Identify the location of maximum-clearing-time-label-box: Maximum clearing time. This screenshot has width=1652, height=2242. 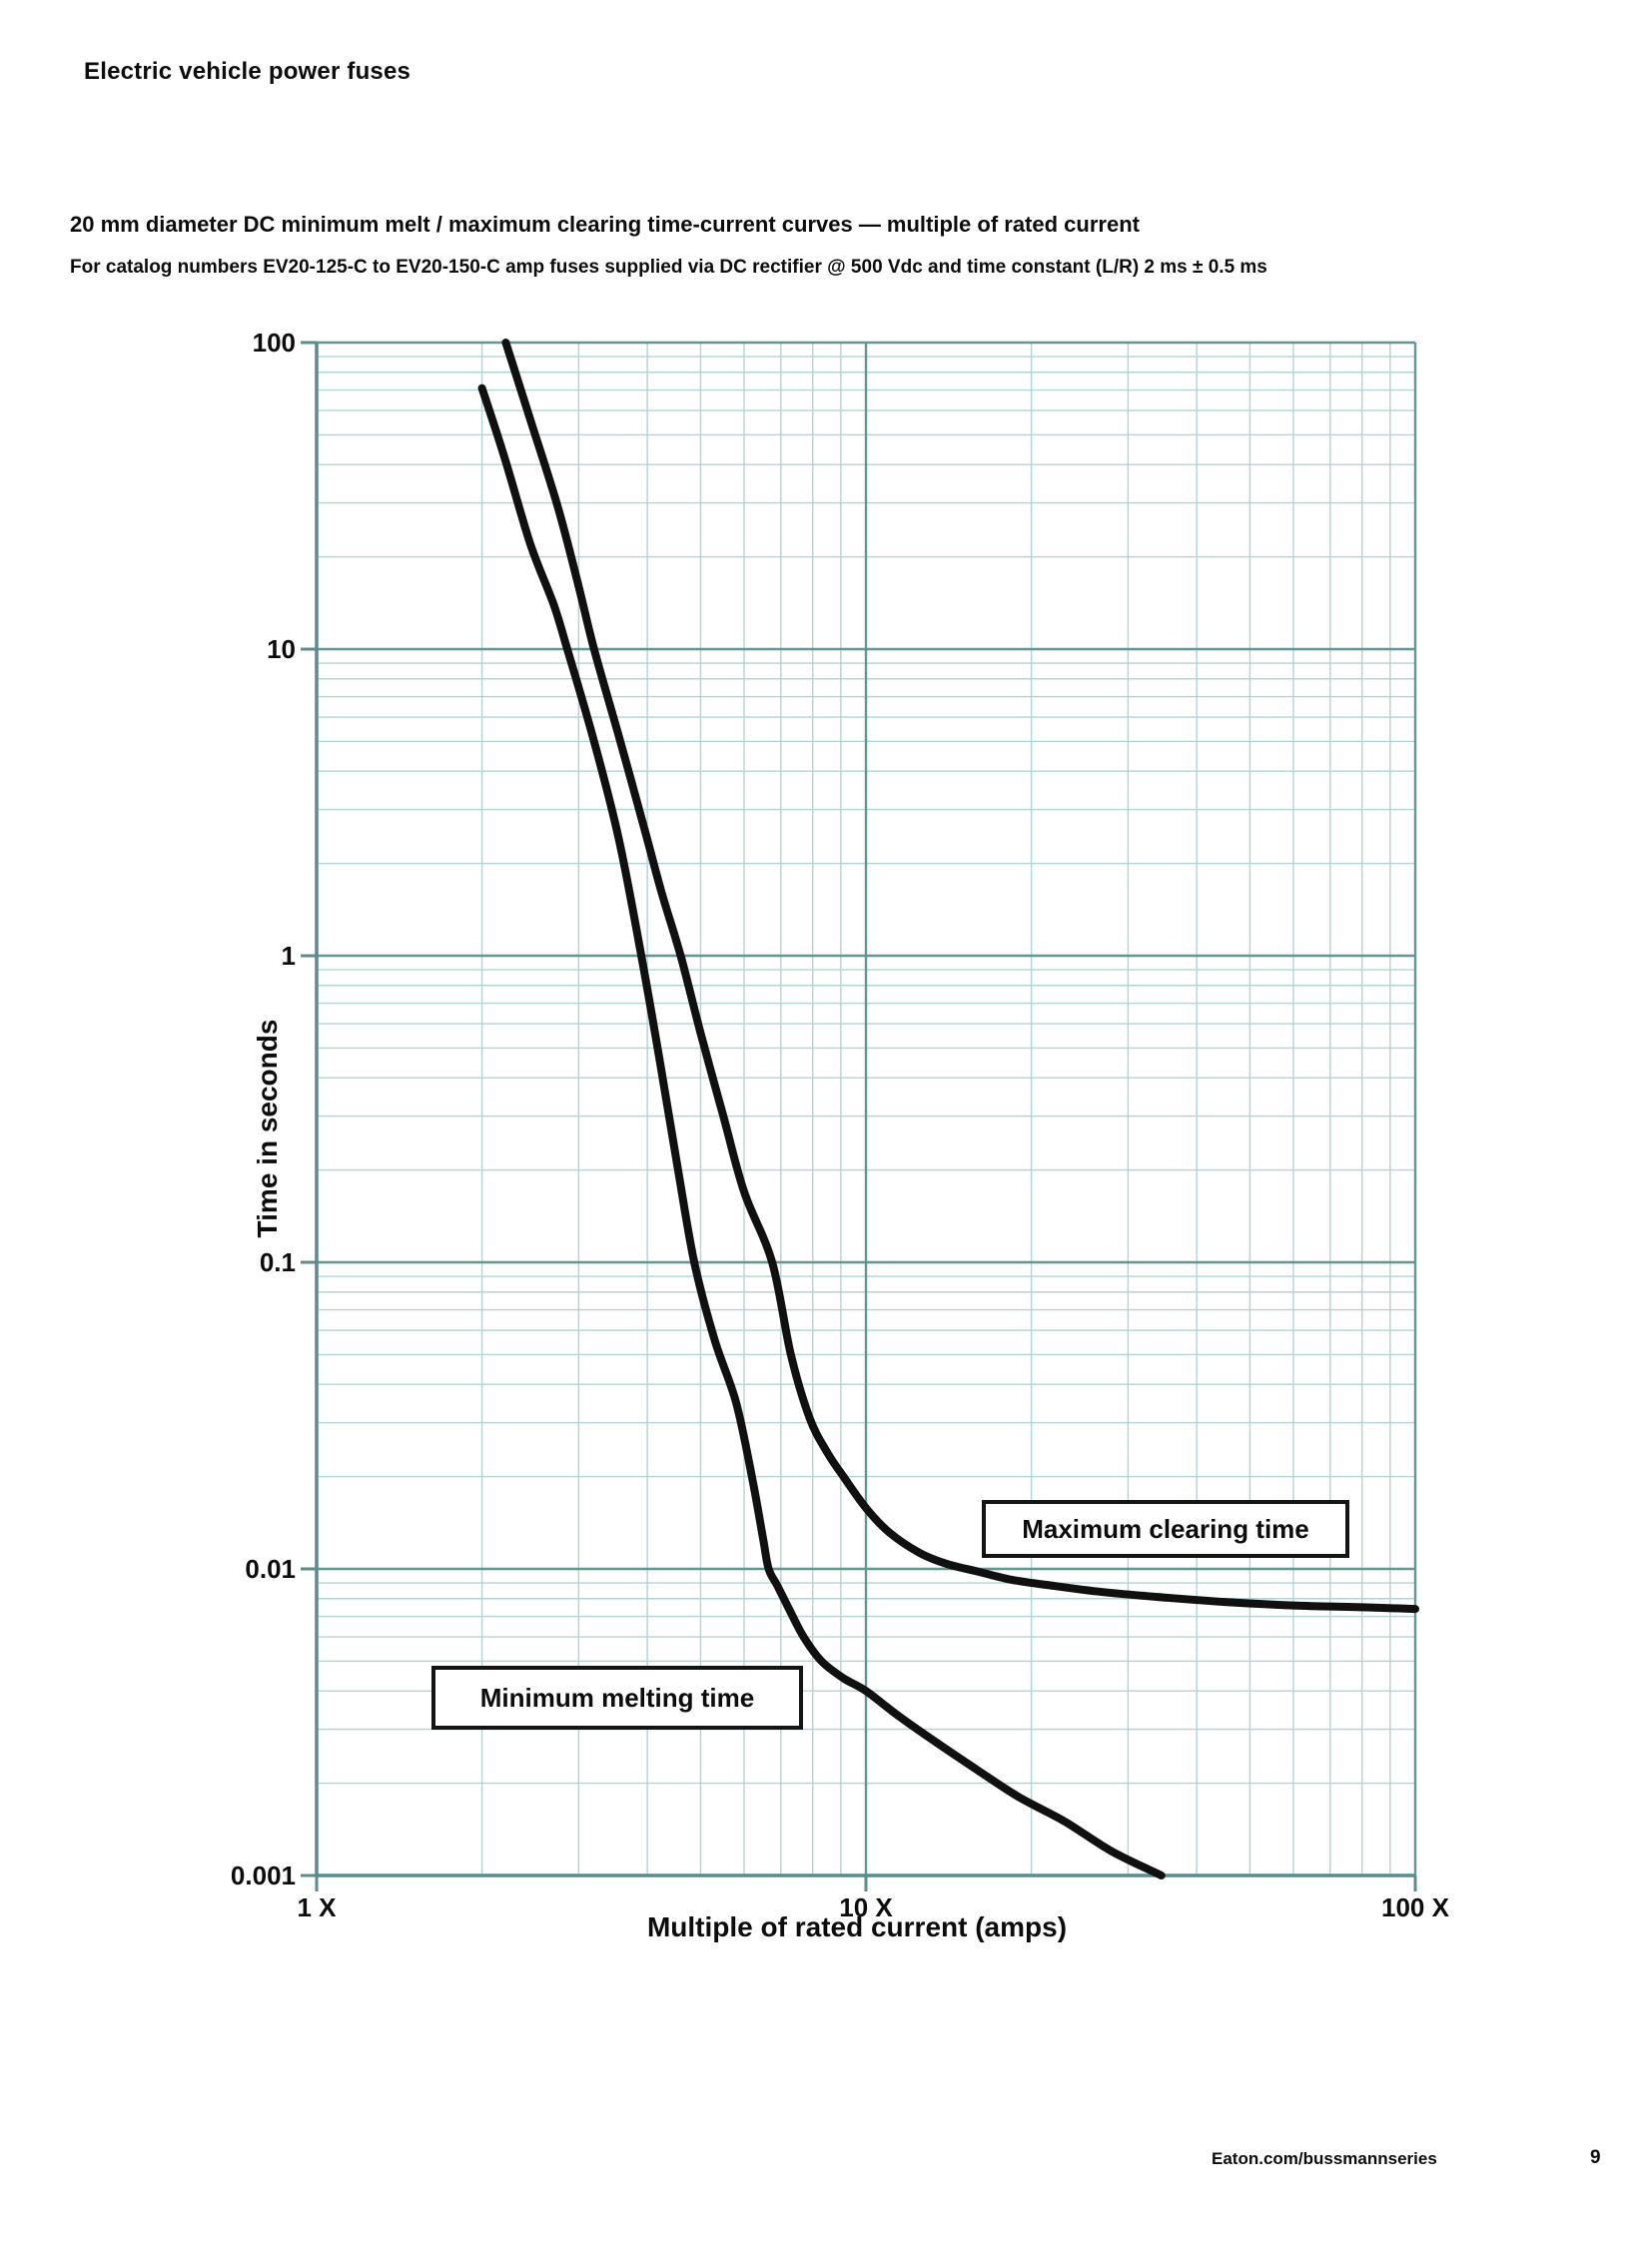
(1165, 1529).